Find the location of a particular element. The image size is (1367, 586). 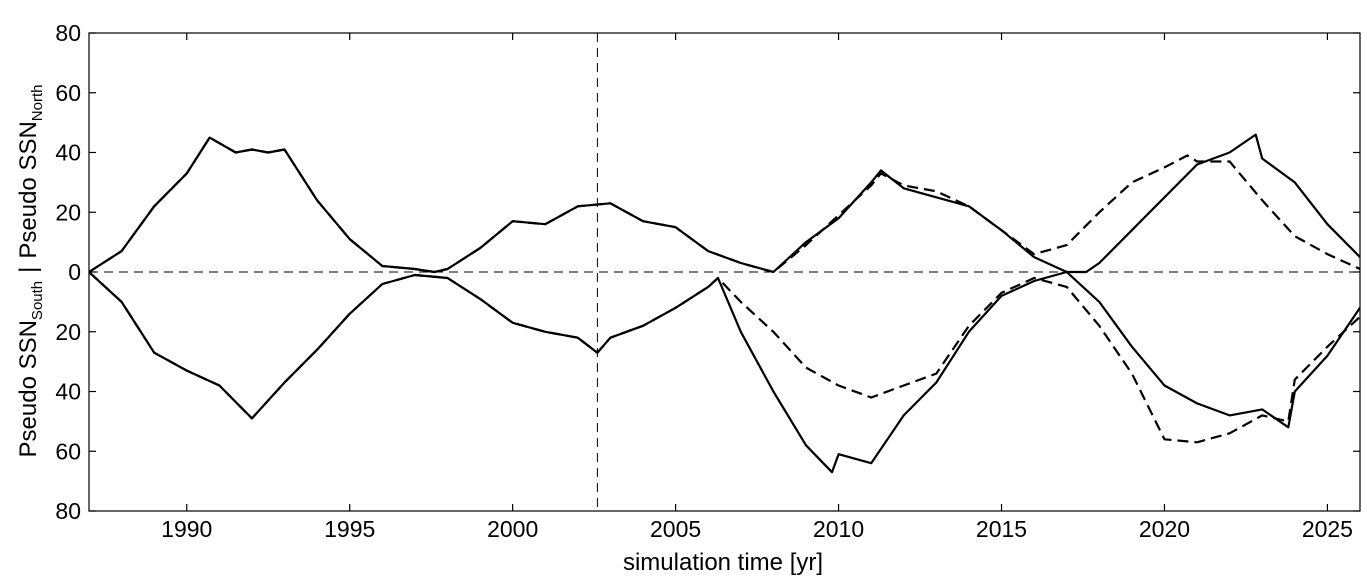

x-tick-label: 1995 is located at coordinates (349, 529).